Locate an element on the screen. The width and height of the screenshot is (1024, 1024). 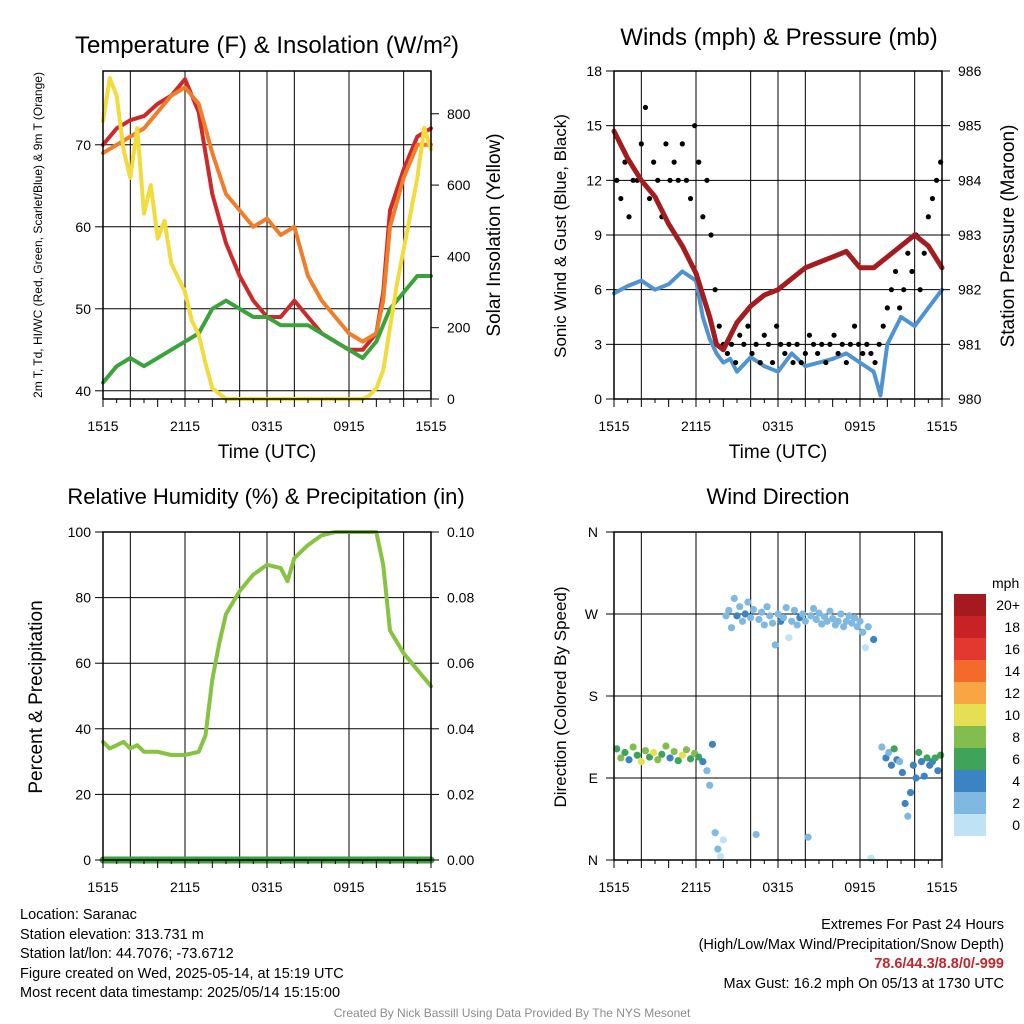
pressure-y2-label: Station Pressure (Maroon) is located at coordinates (1008, 236).